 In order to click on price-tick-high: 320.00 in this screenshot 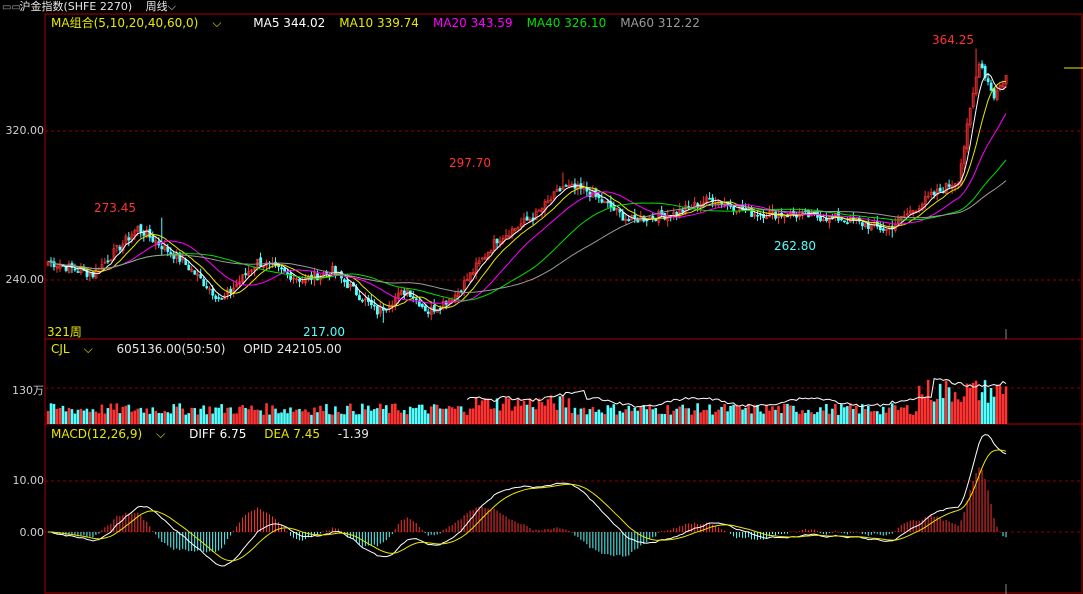, I will do `click(25, 130)`.